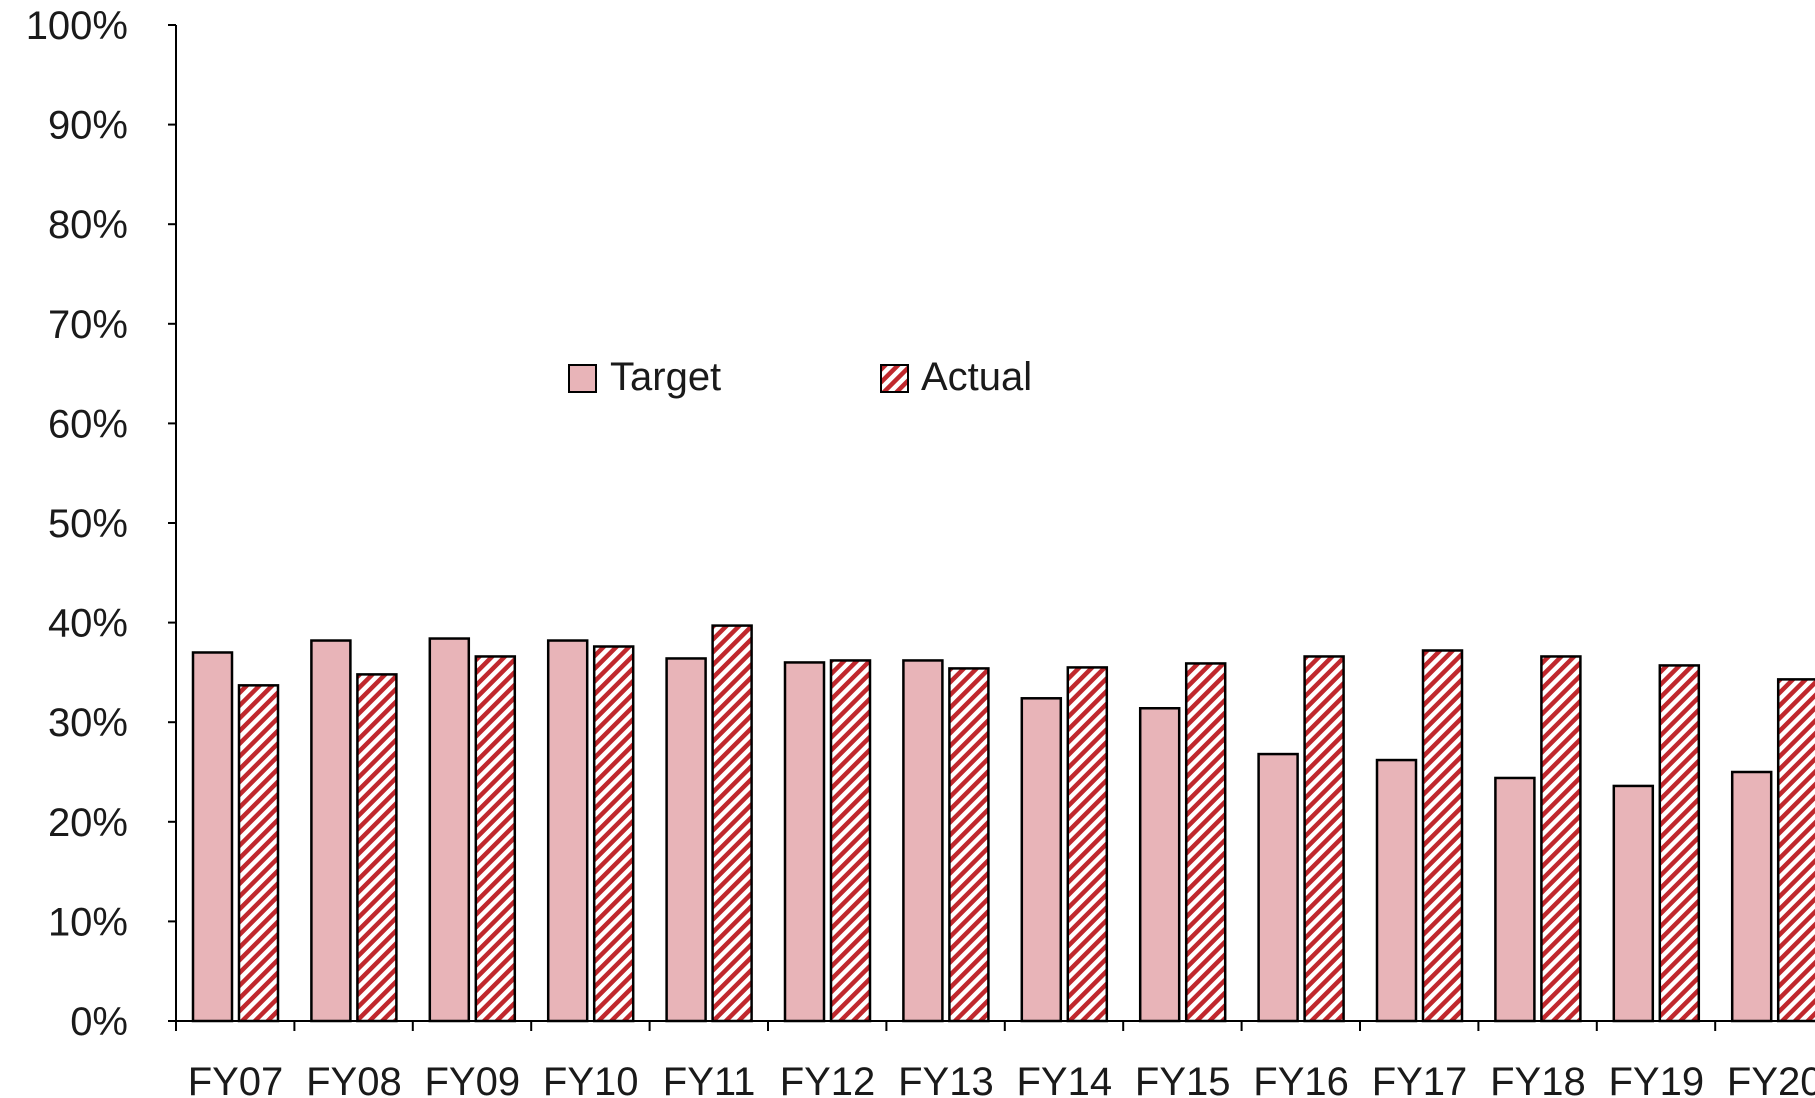  Describe the element at coordinates (99, 1022) in the screenshot. I see `y-tick-label: 0%` at that location.